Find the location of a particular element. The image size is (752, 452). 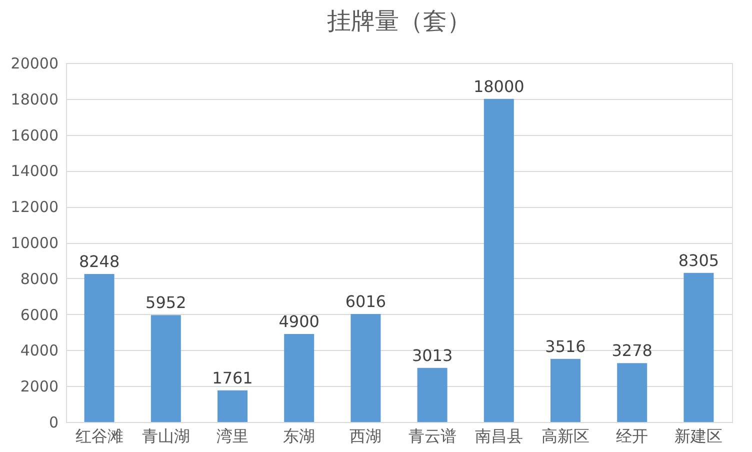

x-tick-label: 经开 is located at coordinates (632, 436).